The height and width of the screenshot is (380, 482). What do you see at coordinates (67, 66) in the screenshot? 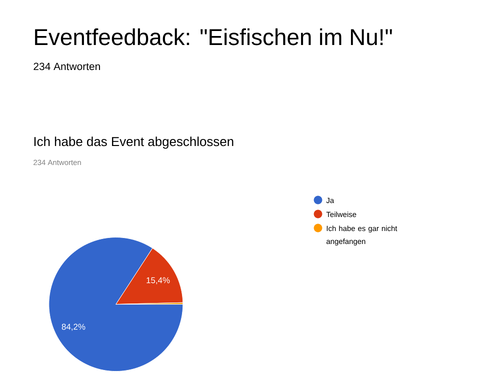
I see `chart-subtitle: 234 Antworten` at bounding box center [67, 66].